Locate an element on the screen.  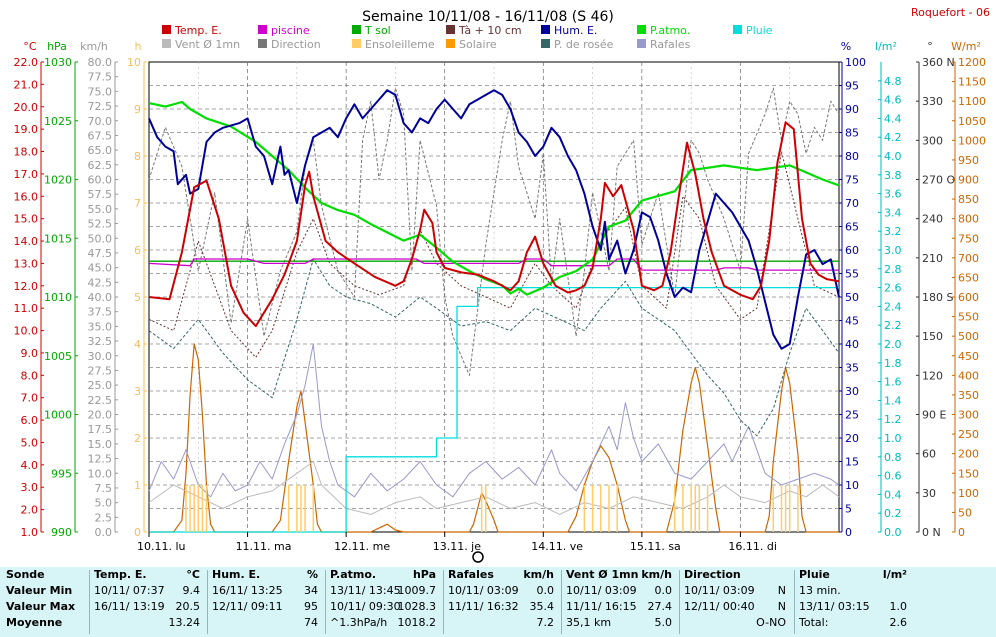
tick-label-wind: 45.0 is located at coordinates (100, 268).